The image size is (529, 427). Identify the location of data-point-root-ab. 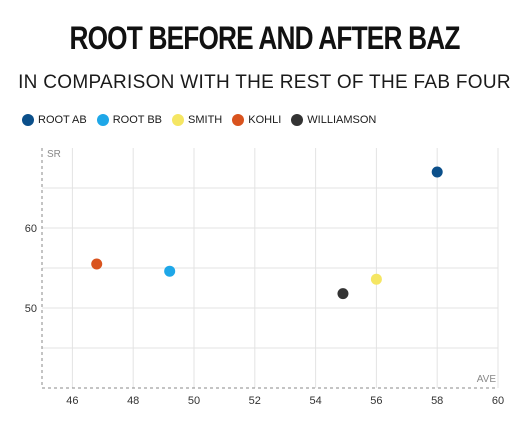
(437, 172).